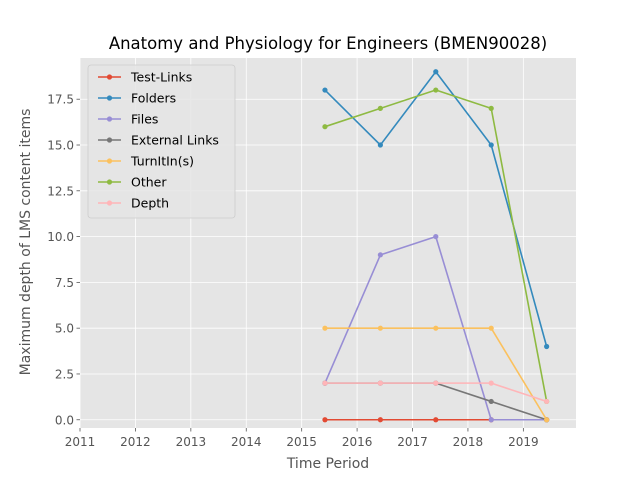 The height and width of the screenshot is (480, 640). Describe the element at coordinates (412, 442) in the screenshot. I see `x-tick-label: 2017` at that location.